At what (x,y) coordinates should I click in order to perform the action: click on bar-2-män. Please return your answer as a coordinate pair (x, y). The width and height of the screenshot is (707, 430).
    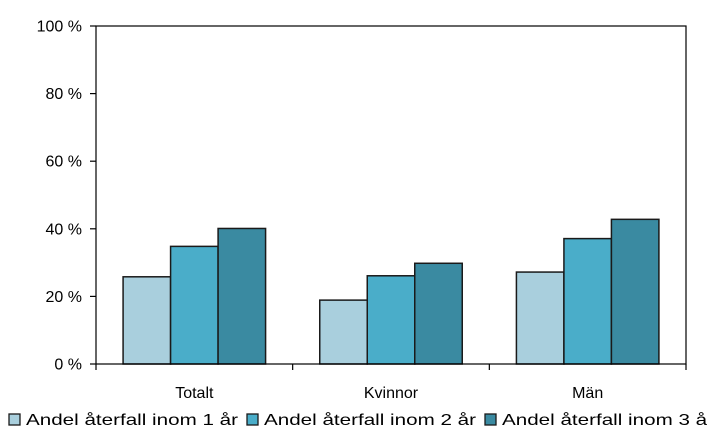
    Looking at the image, I should click on (588, 301).